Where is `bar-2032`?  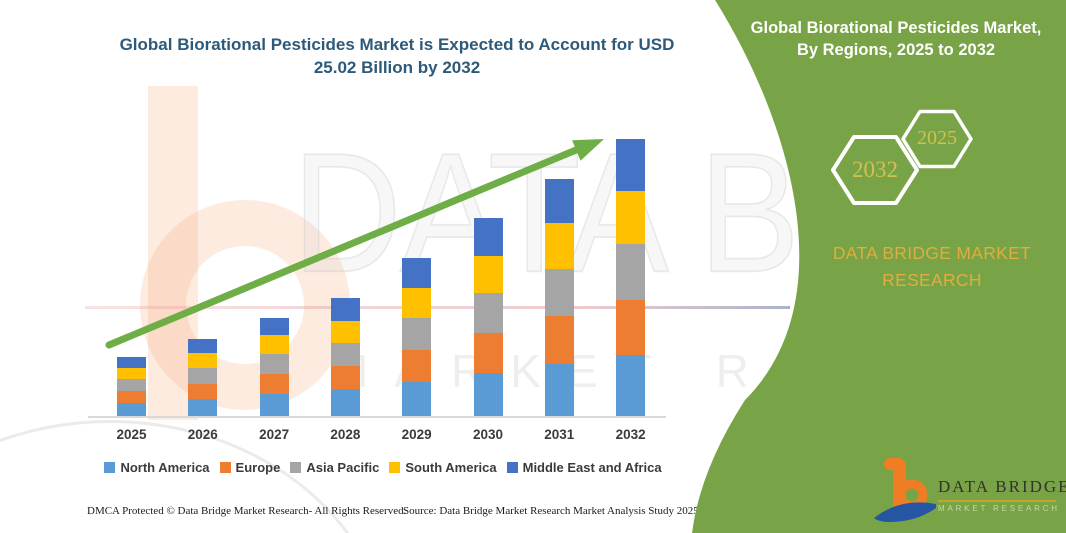
bar-2032 is located at coordinates (631, 277).